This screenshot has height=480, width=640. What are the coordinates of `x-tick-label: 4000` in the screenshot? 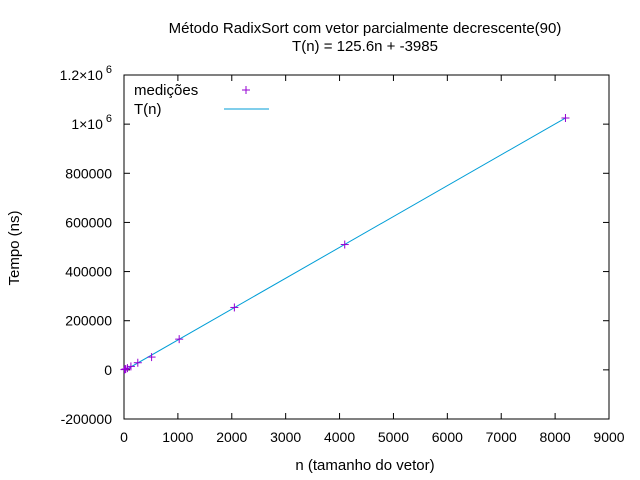 It's located at (339, 437).